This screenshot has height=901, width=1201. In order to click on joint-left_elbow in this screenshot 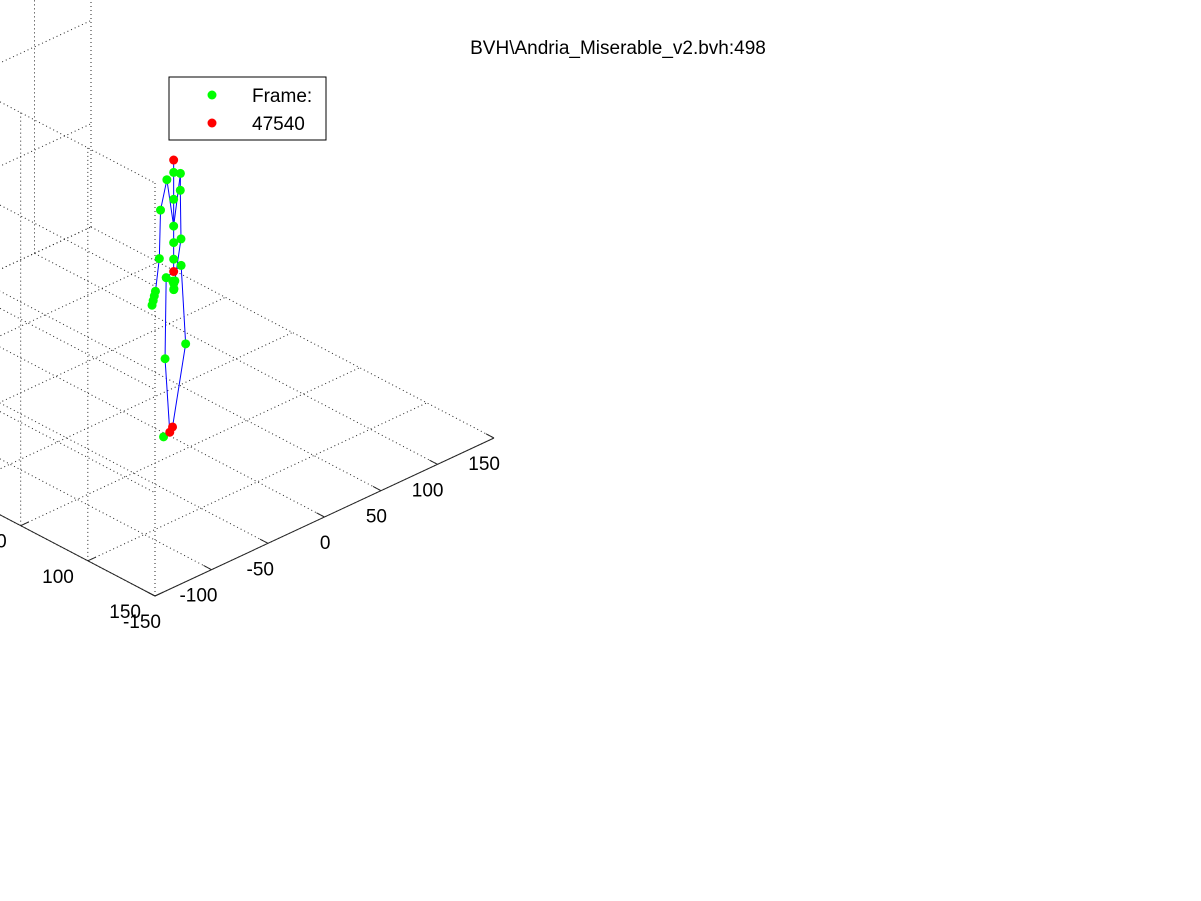, I will do `click(181, 239)`.